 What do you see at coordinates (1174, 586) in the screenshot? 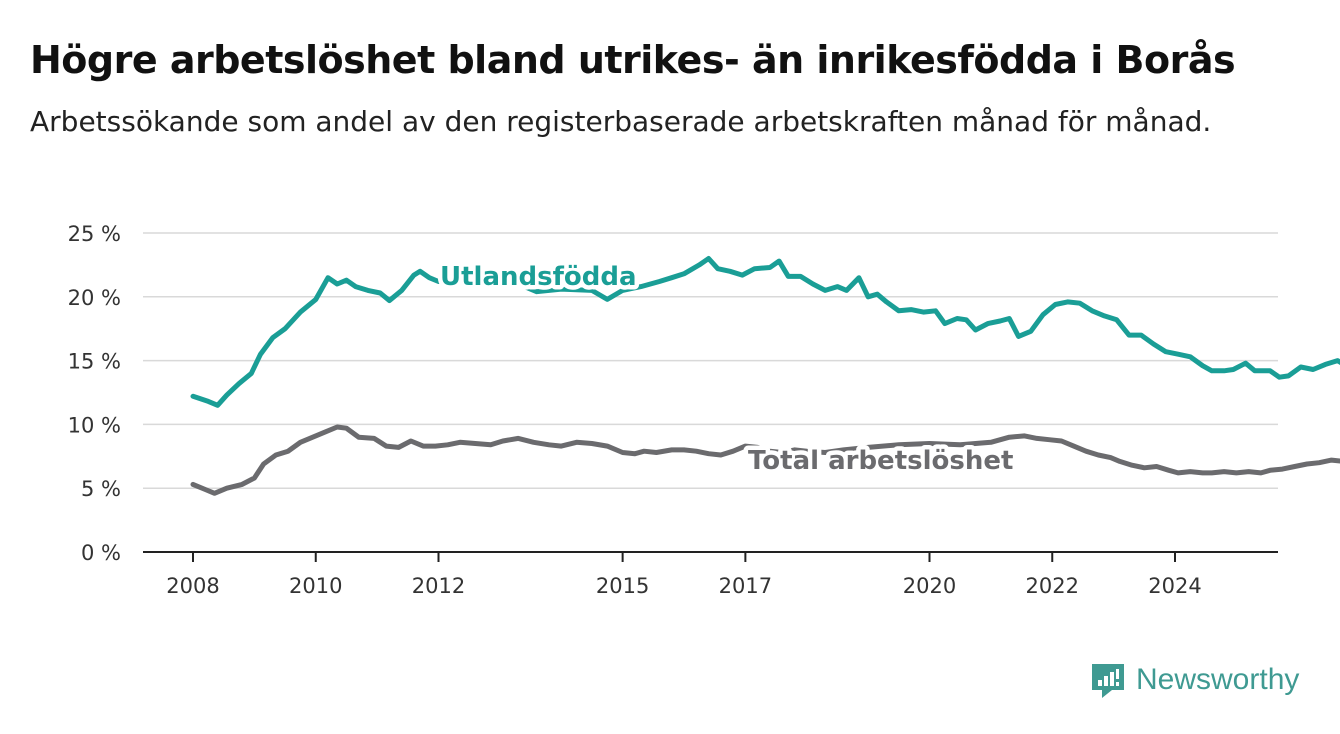
I see `x-tick-label: 2024` at bounding box center [1174, 586].